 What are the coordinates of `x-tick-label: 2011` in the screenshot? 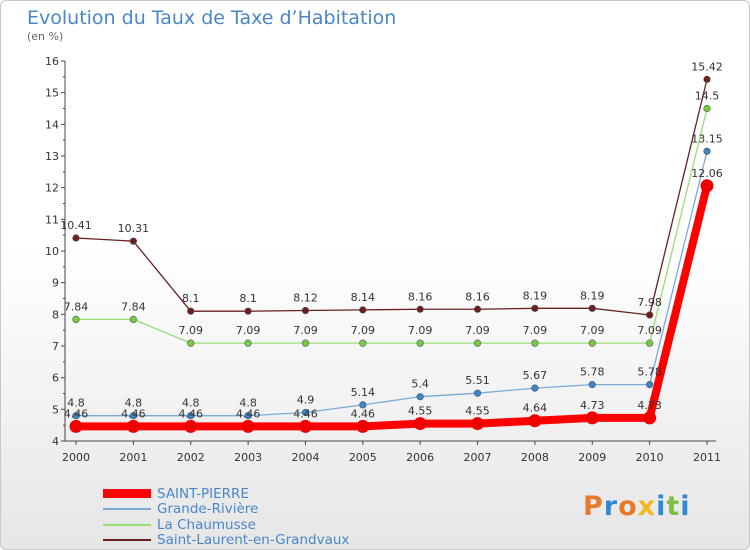 It's located at (707, 457).